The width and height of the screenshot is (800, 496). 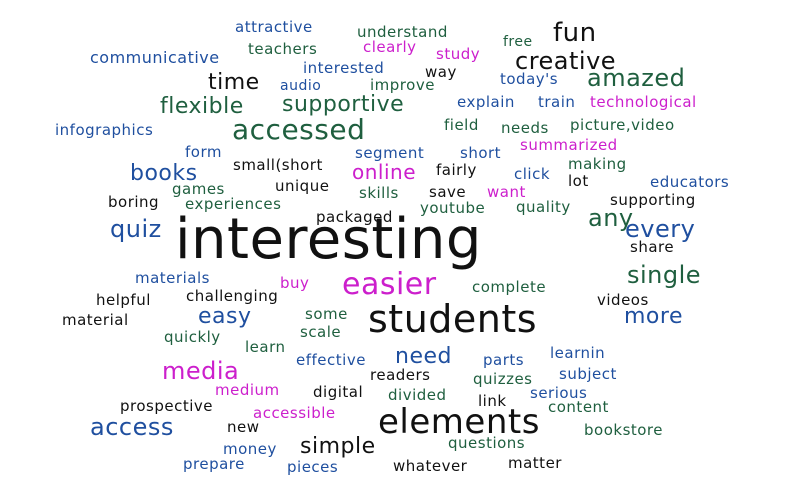 I want to click on word-buy: buy, so click(x=295, y=283).